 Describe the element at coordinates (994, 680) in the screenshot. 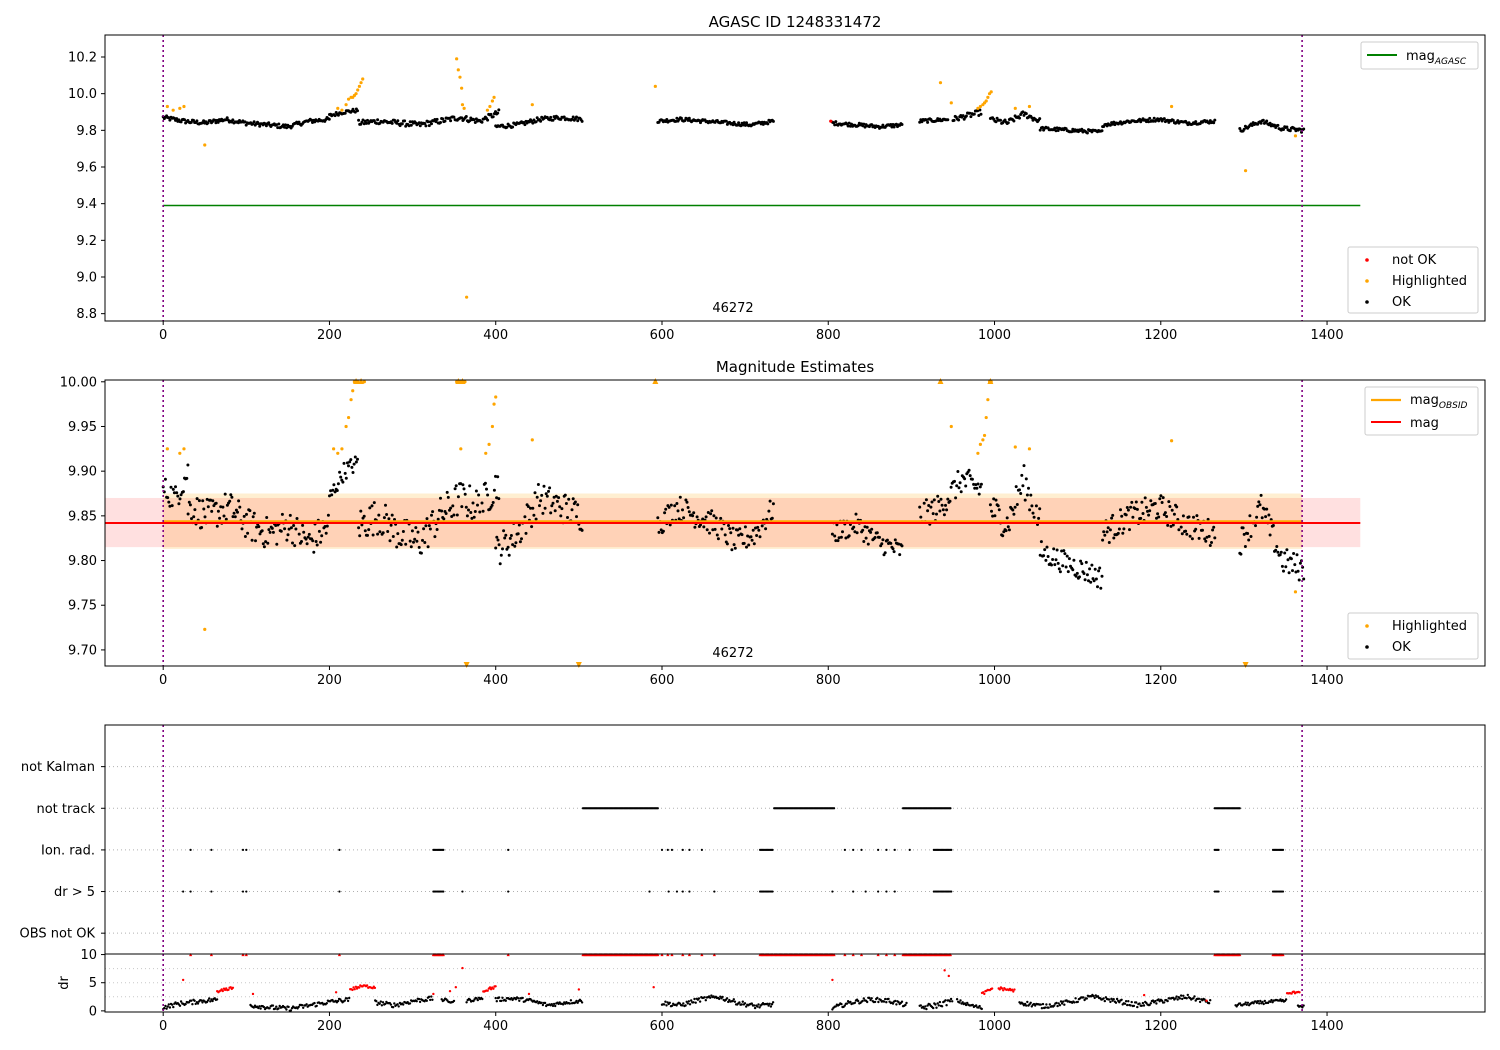

I see `x-tick-label: 1000` at that location.